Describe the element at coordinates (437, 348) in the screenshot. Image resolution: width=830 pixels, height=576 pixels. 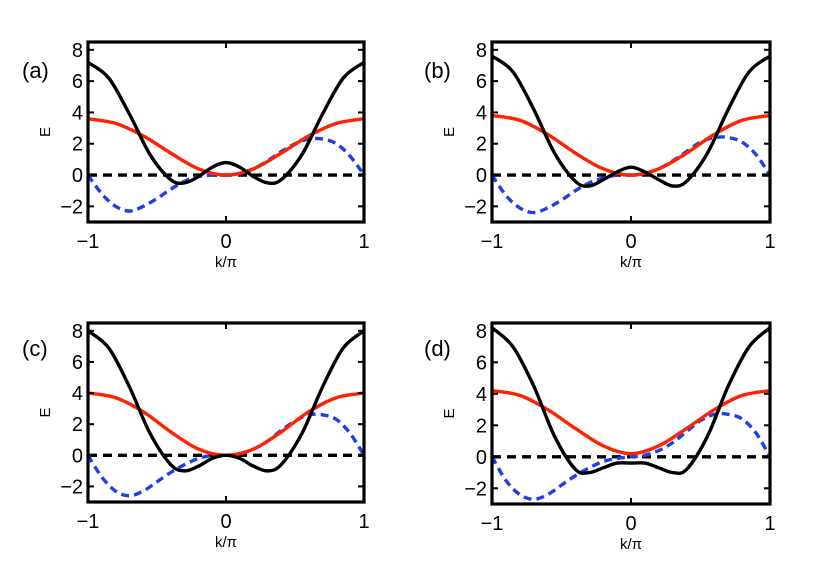
I see `panel-label: (d)` at that location.